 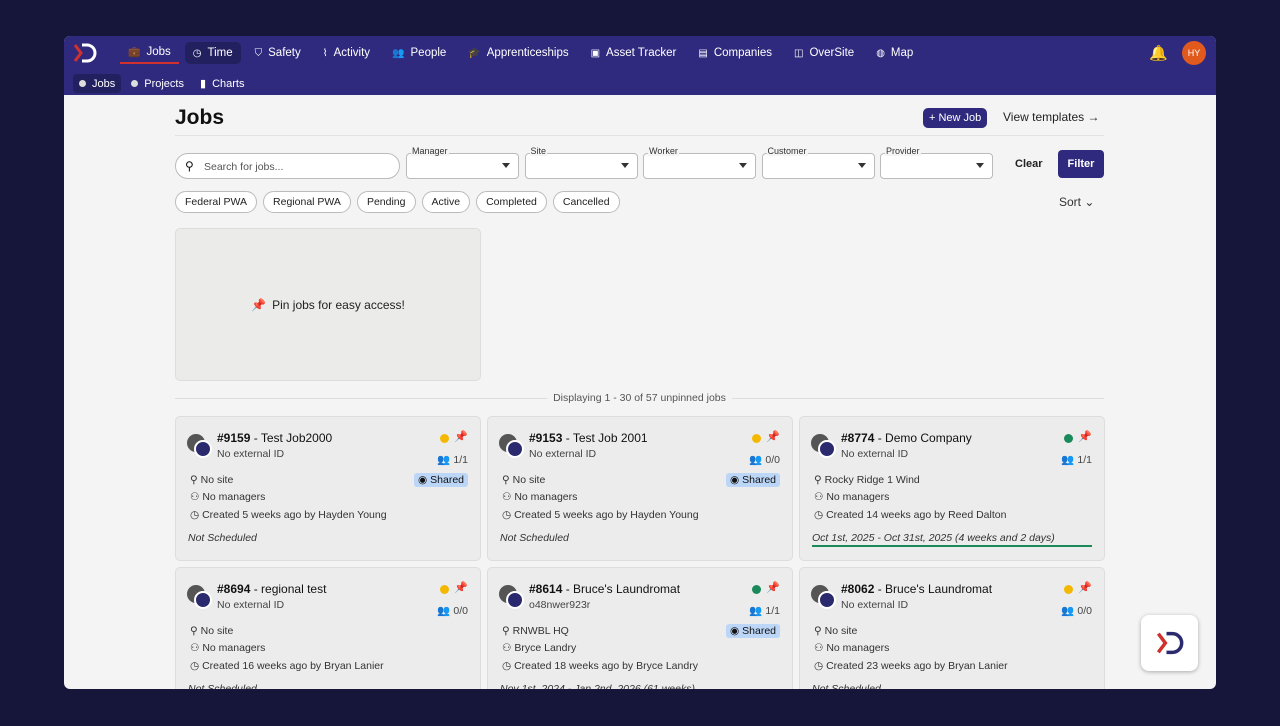 What do you see at coordinates (462, 162) in the screenshot?
I see `manager-select: Manager` at bounding box center [462, 162].